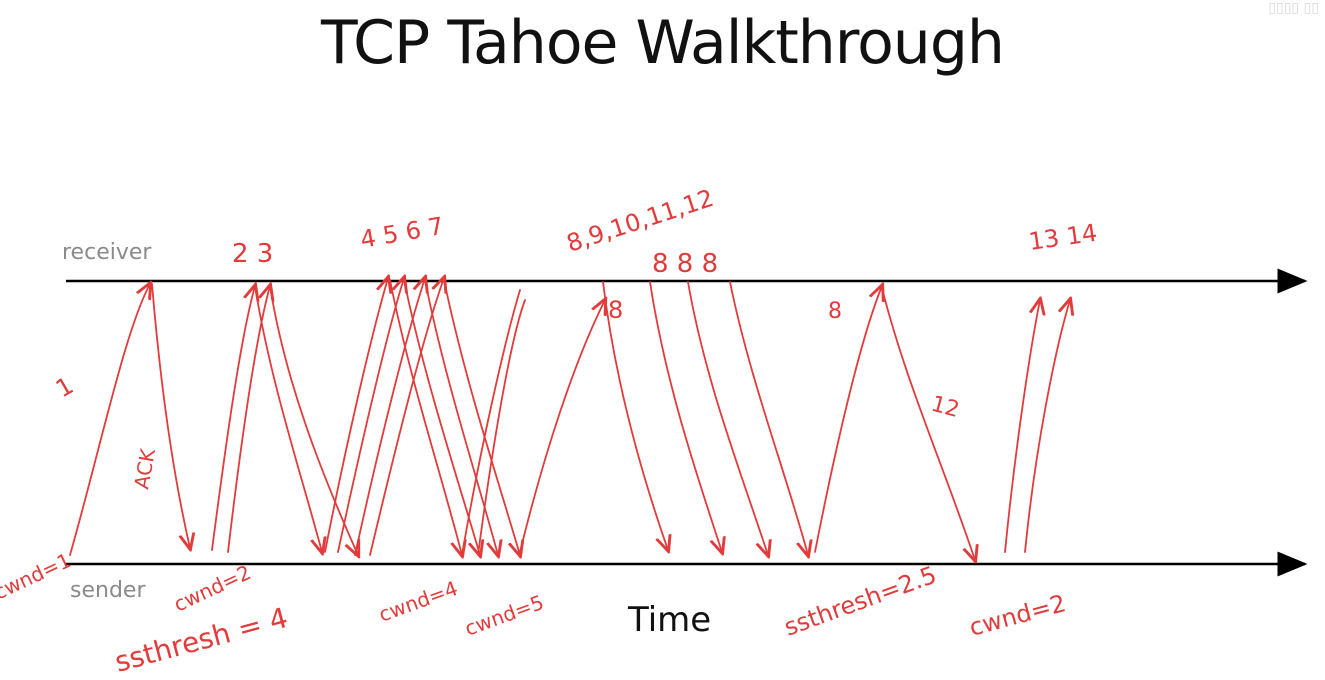 Image resolution: width=1325 pixels, height=680 pixels. What do you see at coordinates (1293, 8) in the screenshot?
I see `watermark: ▯▯▯▯ ▯▯` at bounding box center [1293, 8].